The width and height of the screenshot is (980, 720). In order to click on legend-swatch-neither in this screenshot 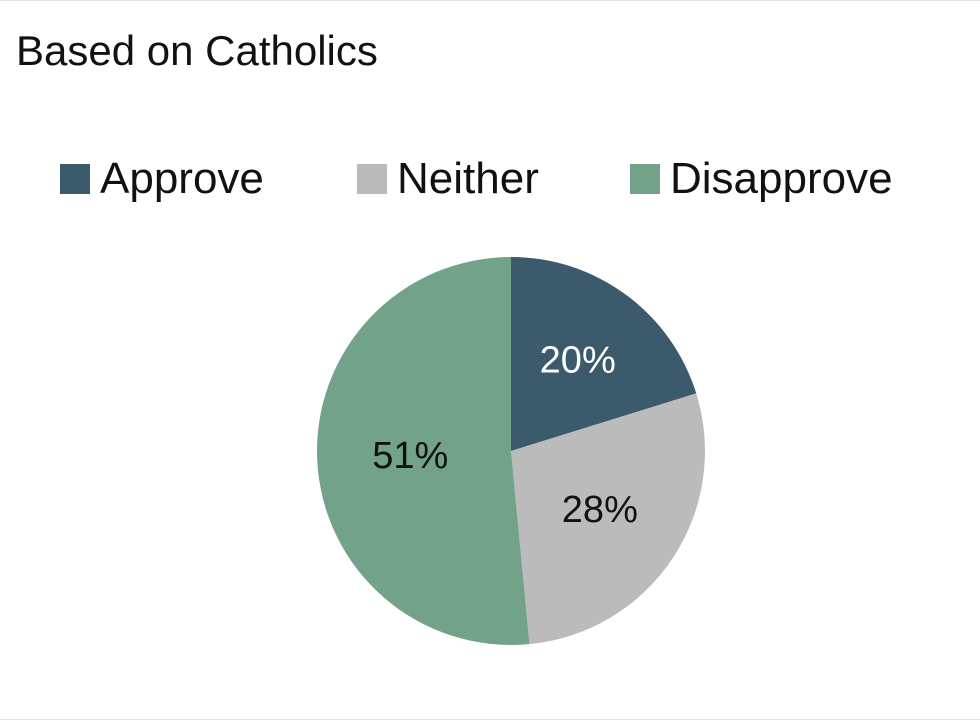, I will do `click(372, 179)`.